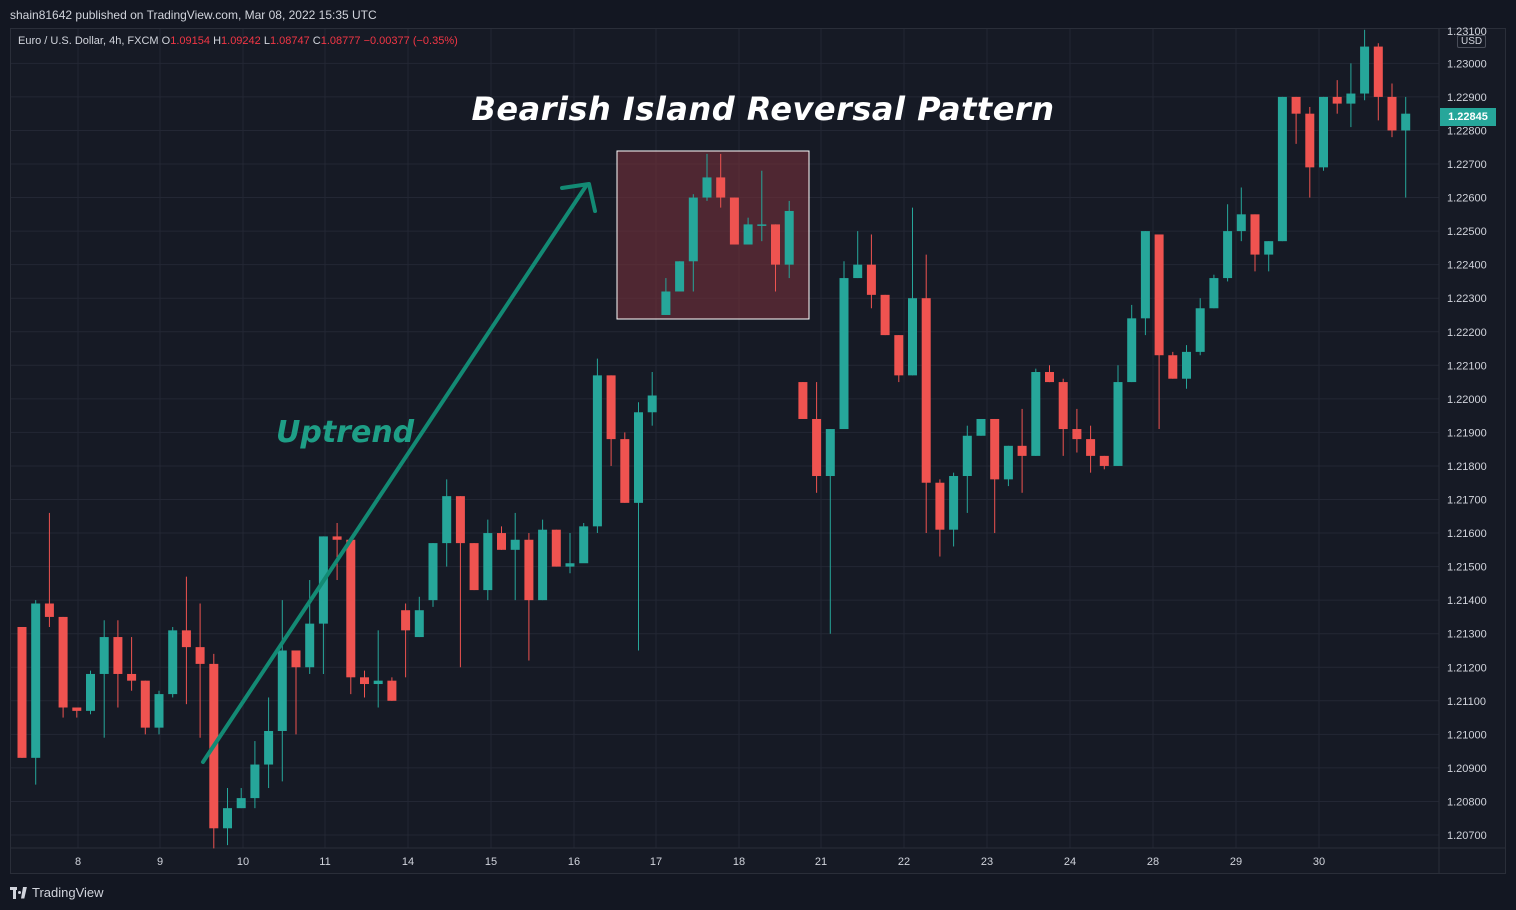 This screenshot has width=1516, height=910. I want to click on price-axis-label: 1.21300, so click(1467, 635).